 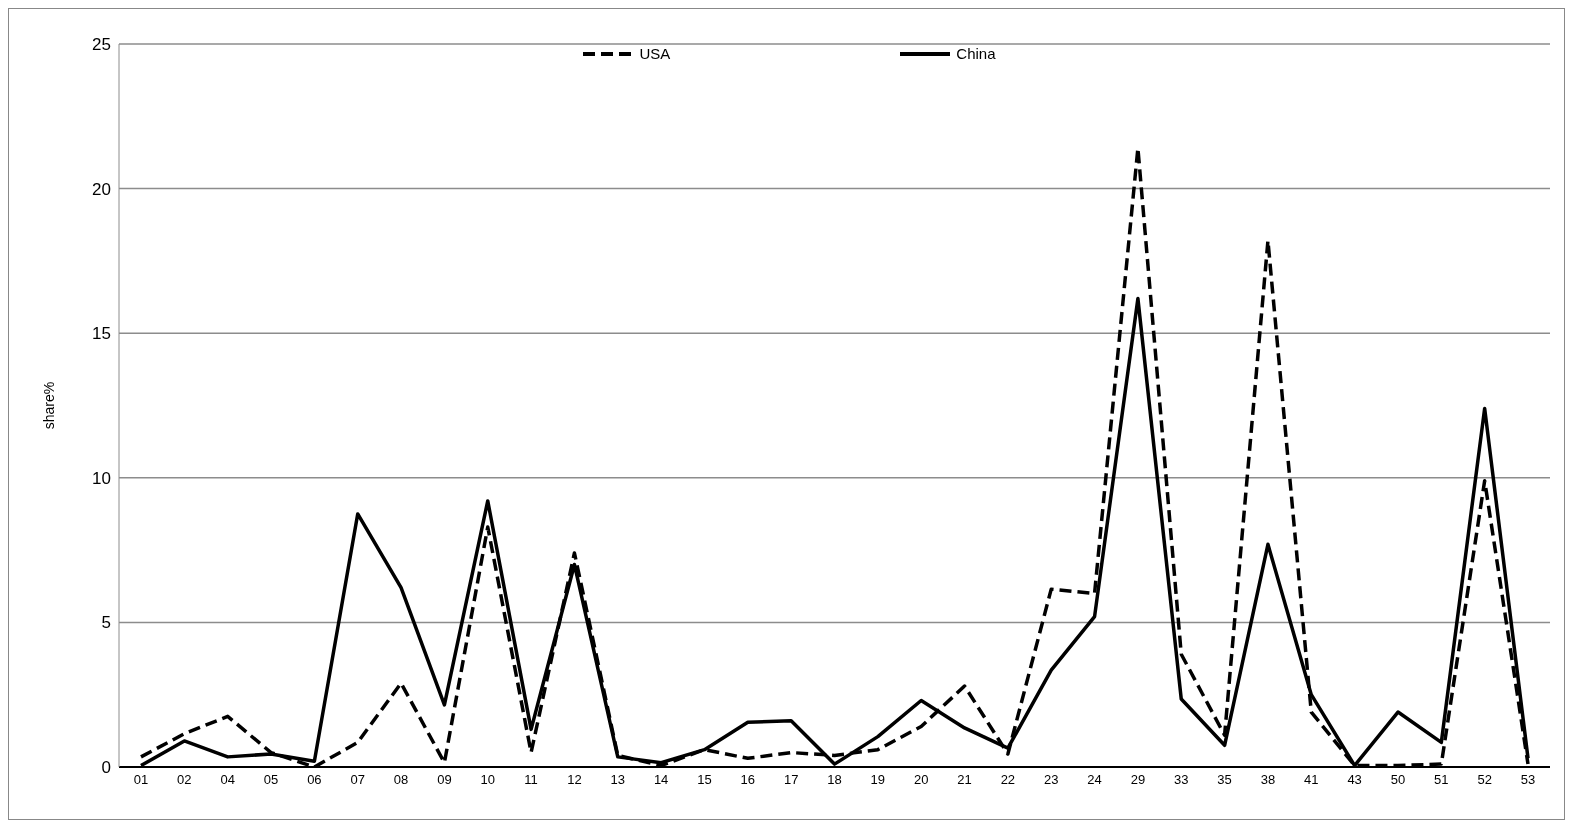 What do you see at coordinates (1484, 780) in the screenshot?
I see `x-tick-label: 52` at bounding box center [1484, 780].